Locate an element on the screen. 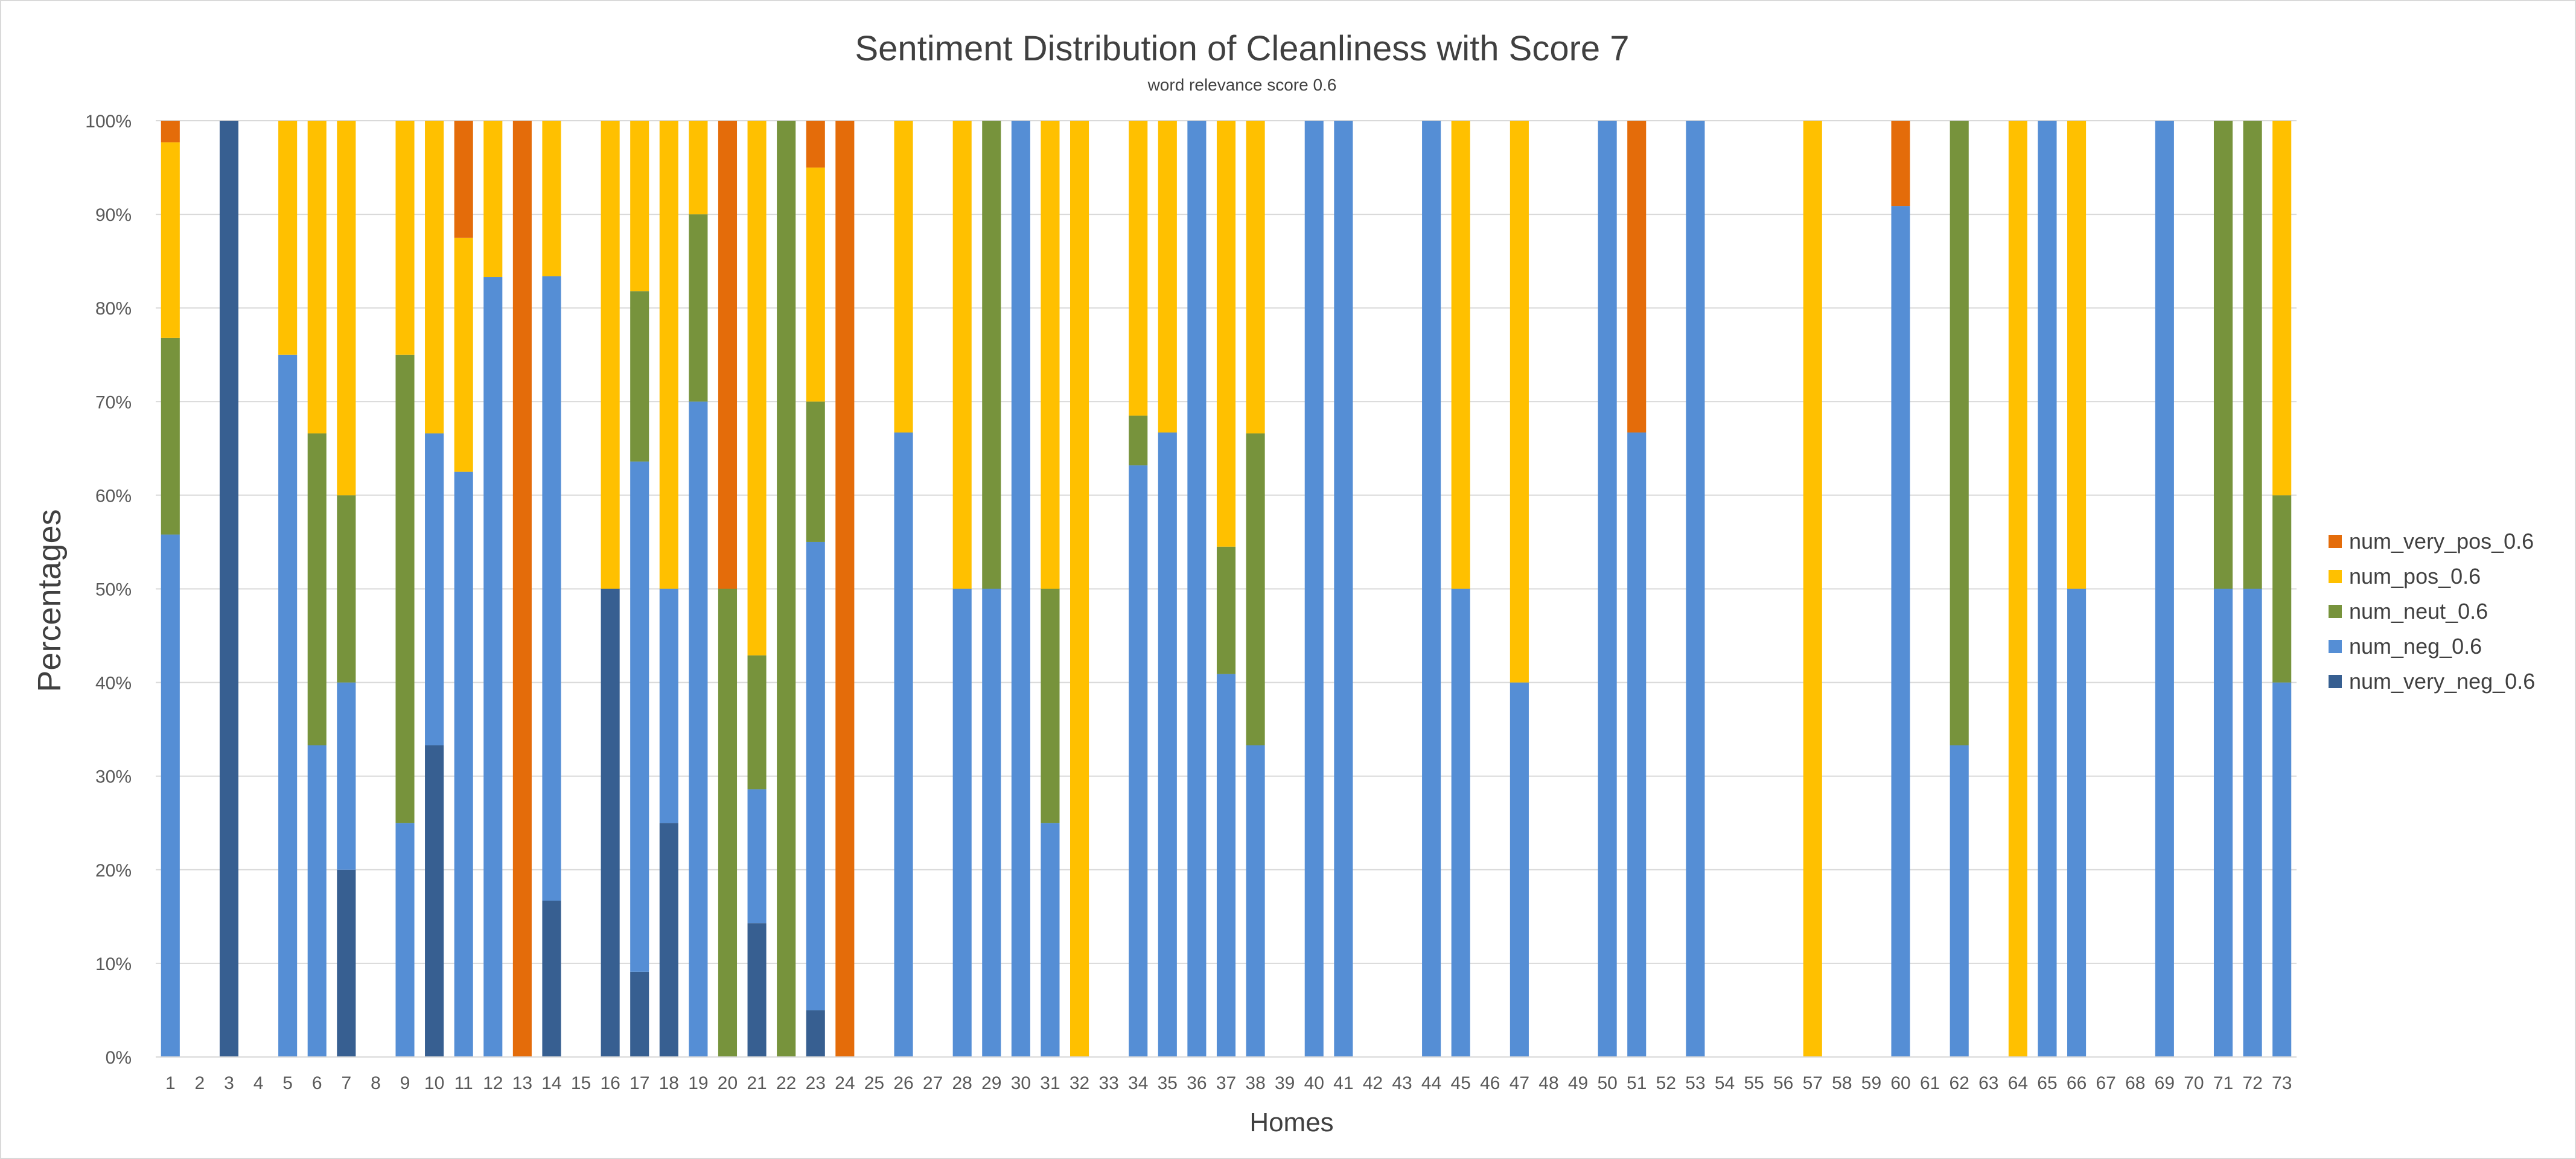 Image resolution: width=2576 pixels, height=1159 pixels. x-tick-label: 52 is located at coordinates (1666, 1083).